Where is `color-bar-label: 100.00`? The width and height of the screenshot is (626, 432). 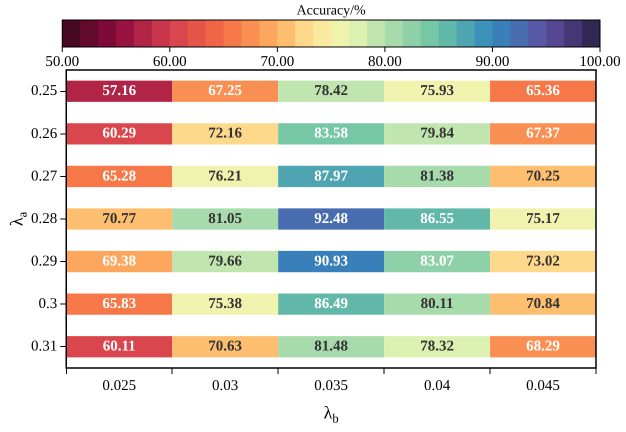 color-bar-label: 100.00 is located at coordinates (600, 62).